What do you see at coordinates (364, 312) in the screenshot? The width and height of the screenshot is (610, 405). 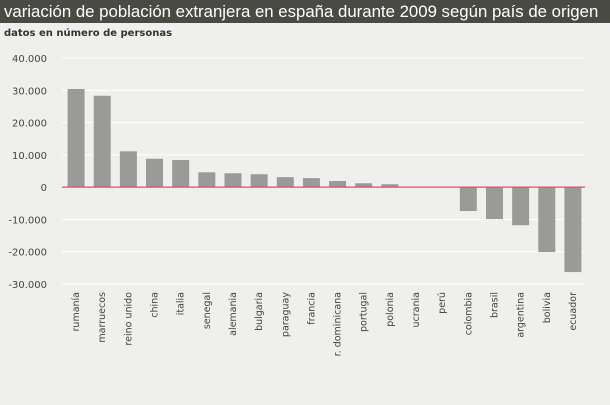 I see `x-category-label: portugal` at bounding box center [364, 312].